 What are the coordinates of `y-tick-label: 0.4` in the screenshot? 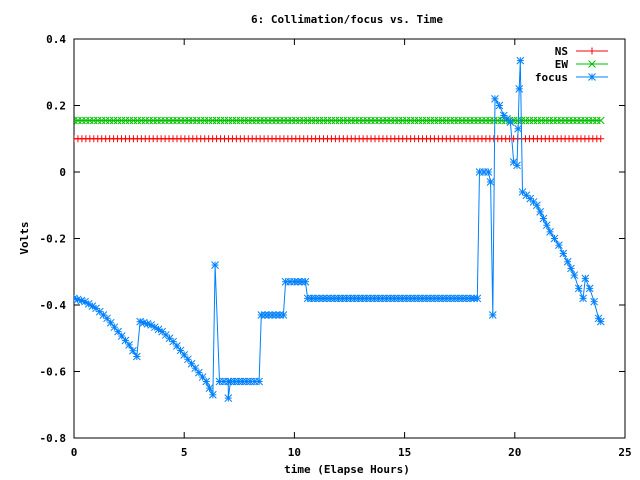 It's located at (56, 39).